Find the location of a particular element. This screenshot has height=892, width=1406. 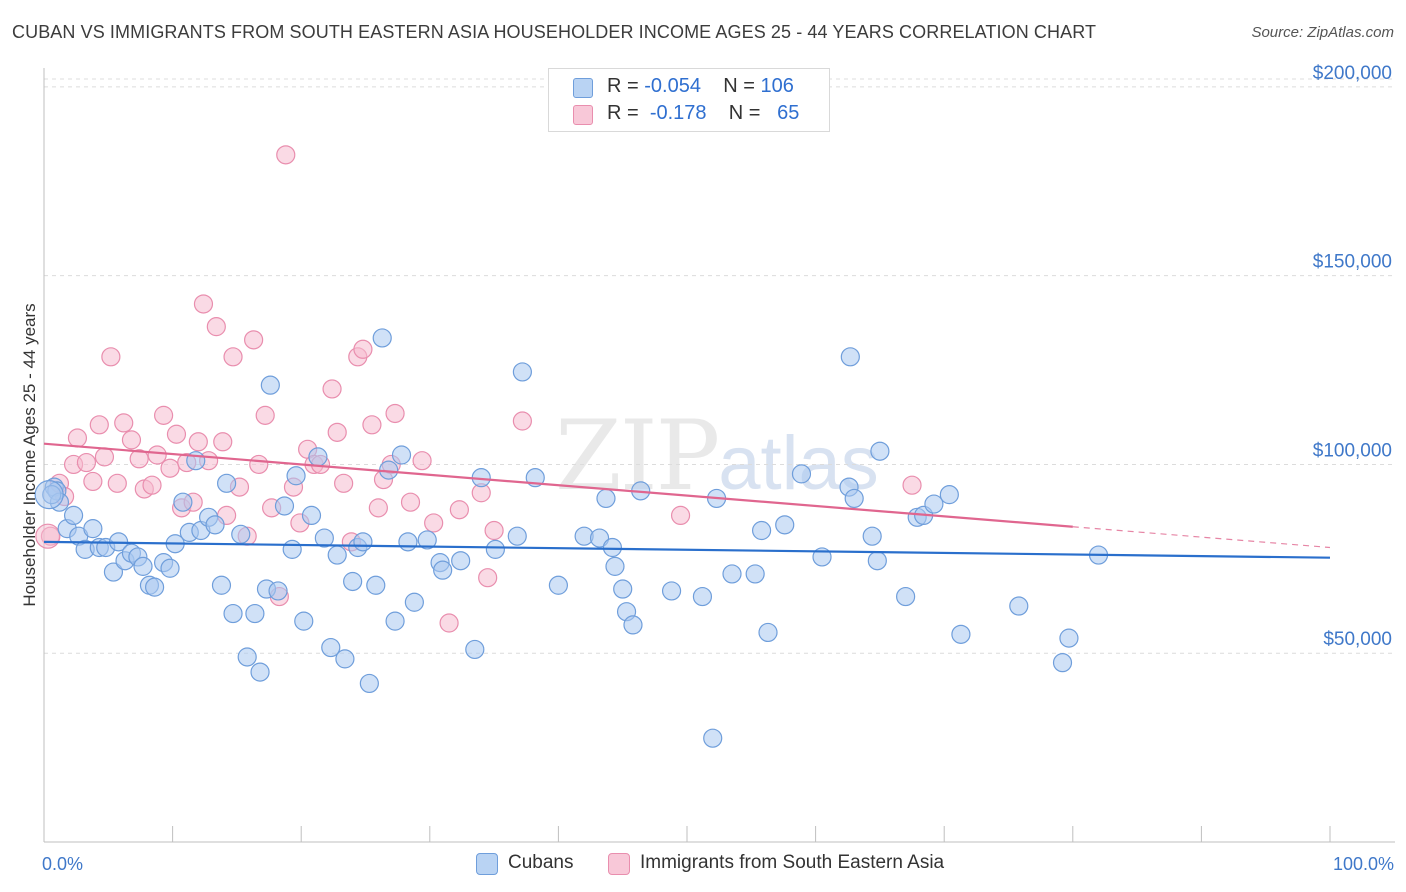

chart-source: Source: ZipAtlas.com is located at coordinates (1322, 32).